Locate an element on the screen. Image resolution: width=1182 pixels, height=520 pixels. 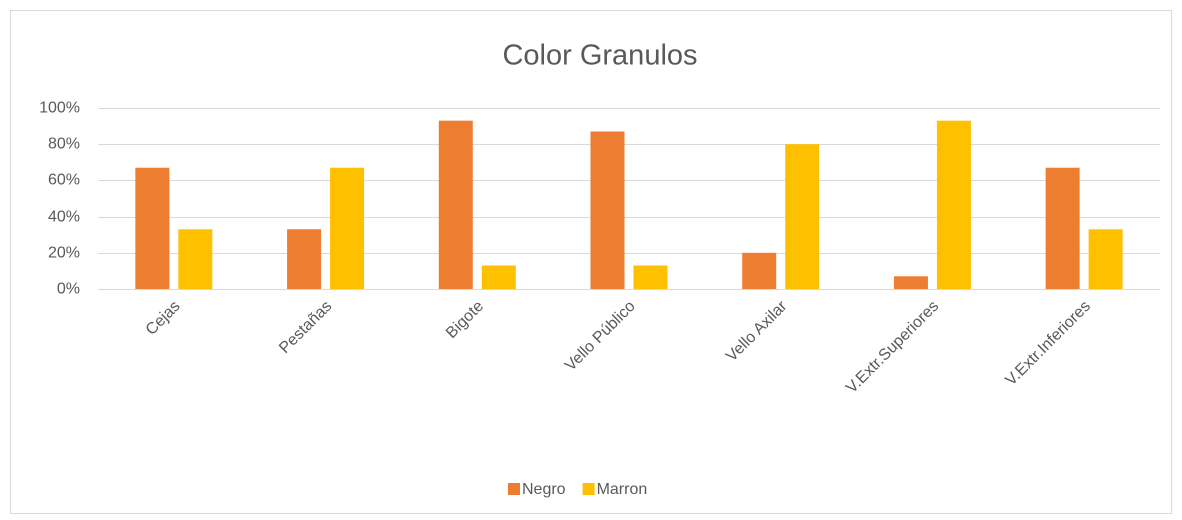
chart-title: Color Granulos is located at coordinates (599, 56).